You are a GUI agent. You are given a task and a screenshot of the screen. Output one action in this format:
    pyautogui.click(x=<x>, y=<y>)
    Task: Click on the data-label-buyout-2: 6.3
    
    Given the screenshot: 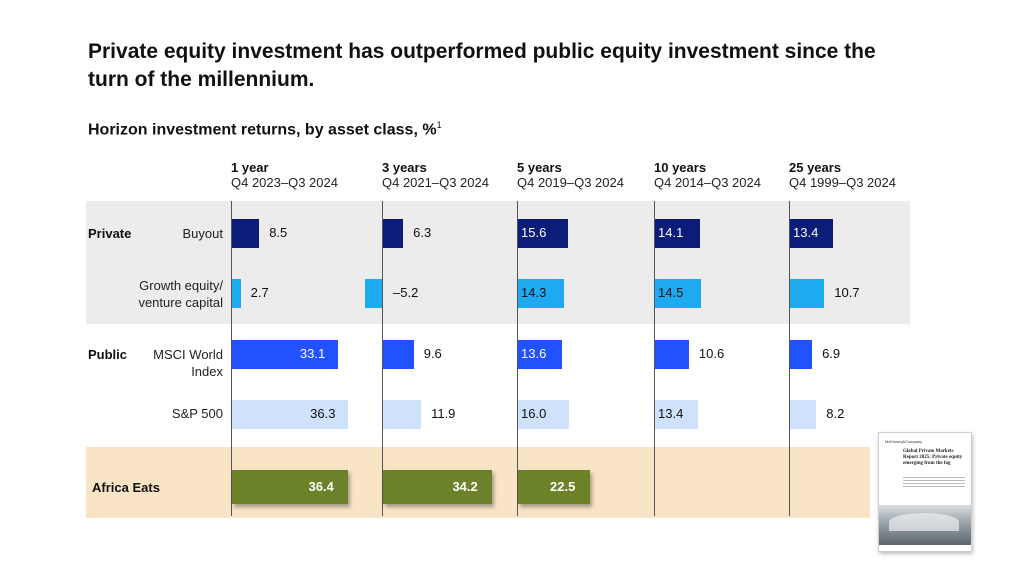 What is the action you would take?
    pyautogui.click(x=422, y=232)
    